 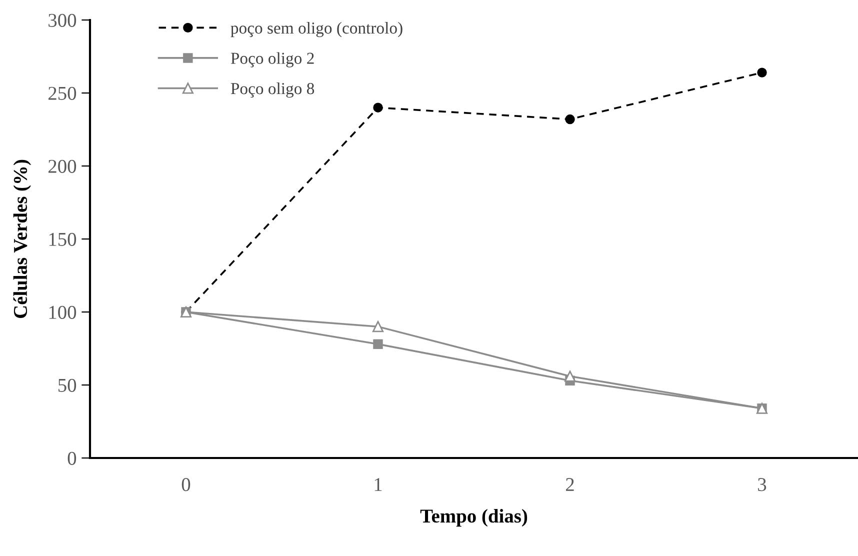 I want to click on y-tick-label: 0, so click(x=72, y=458).